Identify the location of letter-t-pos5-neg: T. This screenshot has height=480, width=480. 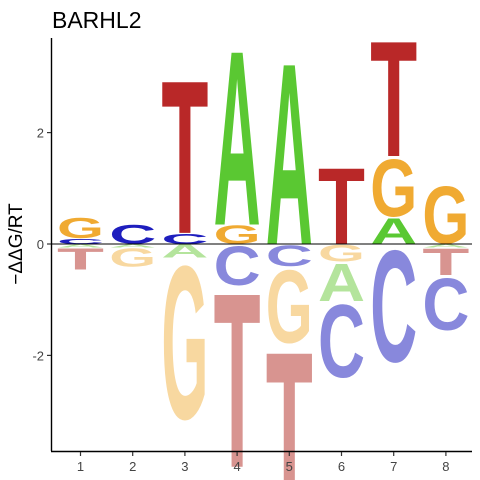
(289, 389).